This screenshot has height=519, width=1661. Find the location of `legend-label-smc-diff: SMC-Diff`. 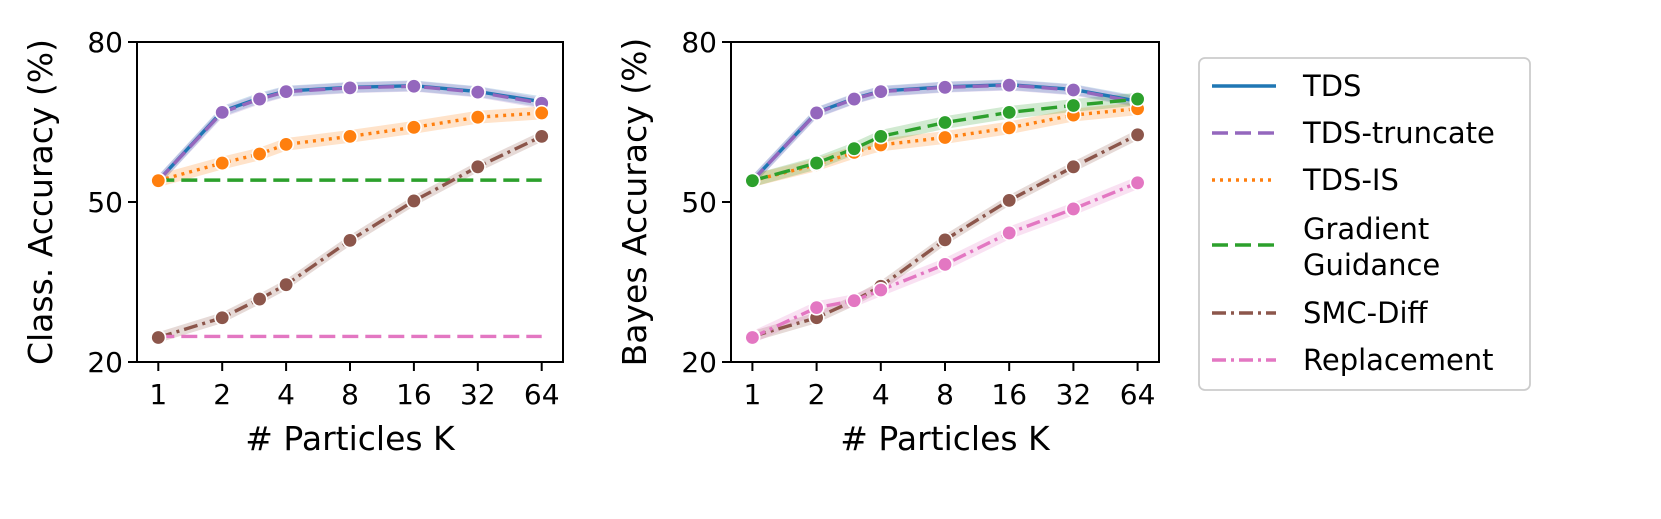

legend-label-smc-diff: SMC-Diff is located at coordinates (1366, 313).